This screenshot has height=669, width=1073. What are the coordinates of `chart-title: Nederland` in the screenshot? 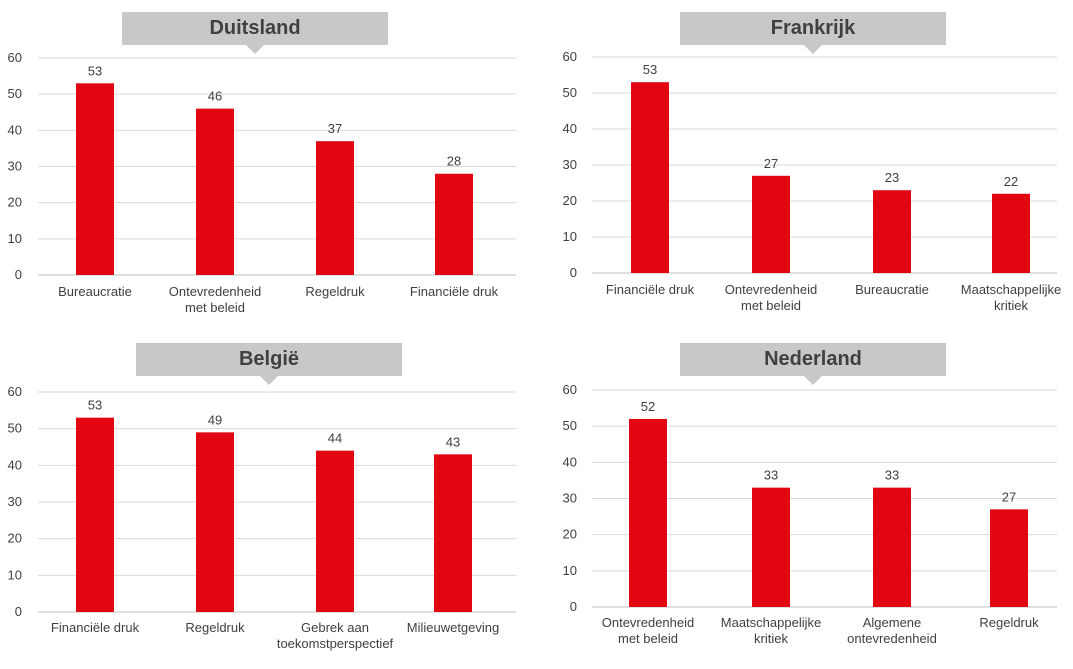 It's located at (813, 364).